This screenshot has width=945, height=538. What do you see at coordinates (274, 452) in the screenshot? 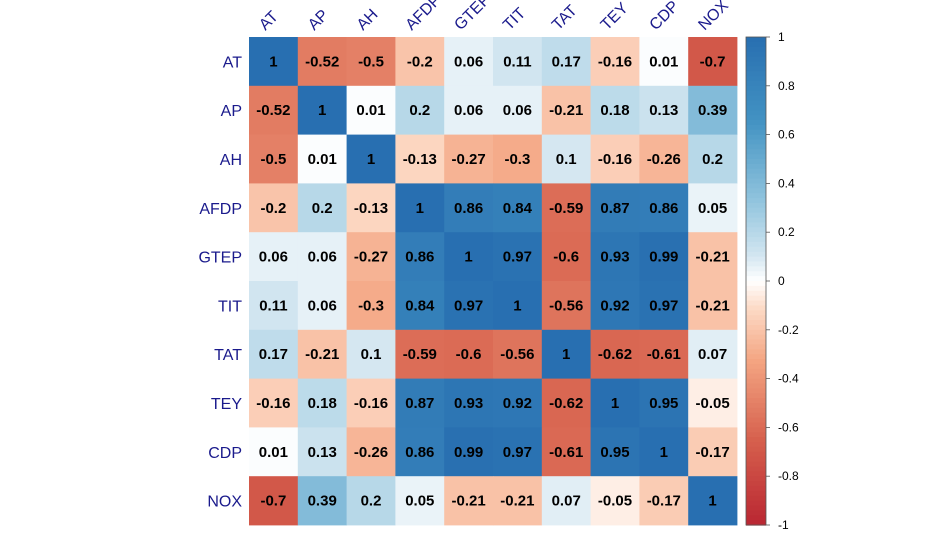
I see `heatmap-cell-cdp-at` at bounding box center [274, 452].